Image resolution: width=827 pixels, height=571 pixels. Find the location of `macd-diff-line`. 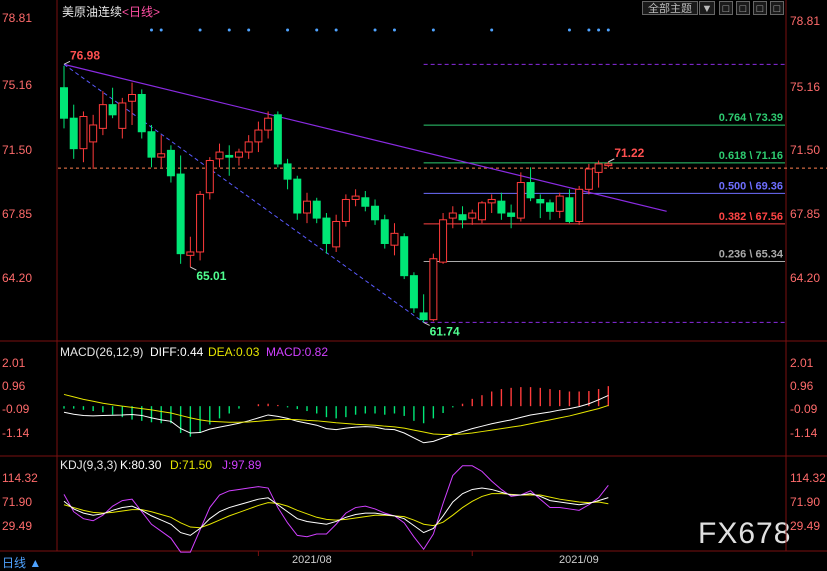

macd-diff-line is located at coordinates (336, 419).